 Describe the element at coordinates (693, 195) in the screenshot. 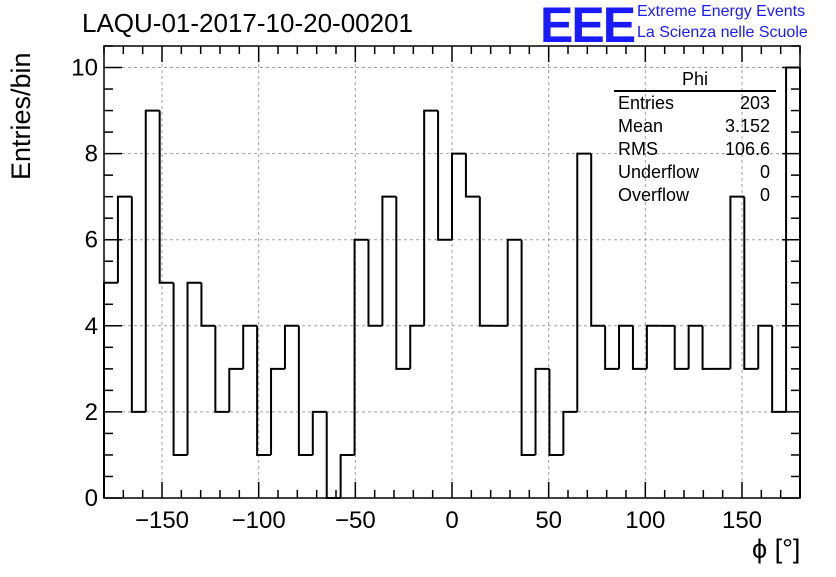

I see `stats-row-overflow: Overflow 0` at that location.